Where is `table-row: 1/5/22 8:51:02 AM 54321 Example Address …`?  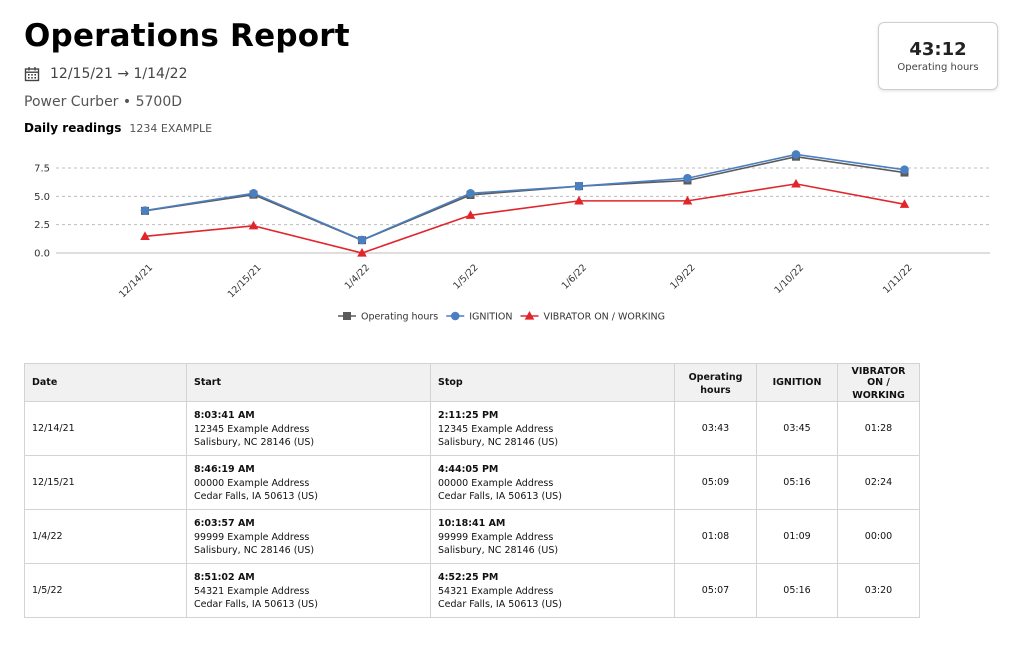 table-row: 1/5/22 8:51:02 AM 54321 Example Address … is located at coordinates (472, 590).